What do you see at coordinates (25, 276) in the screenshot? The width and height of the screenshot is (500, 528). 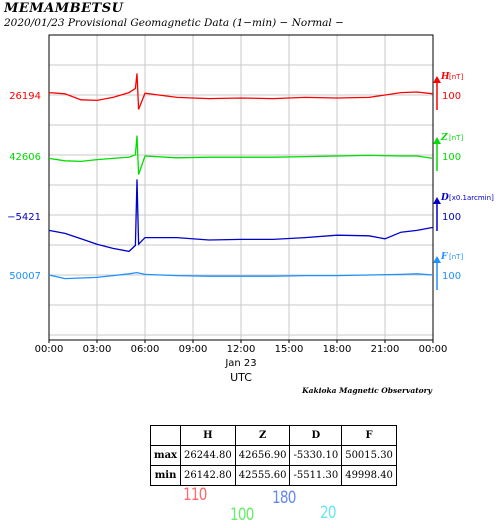 I see `base-label-f: 50007` at bounding box center [25, 276].